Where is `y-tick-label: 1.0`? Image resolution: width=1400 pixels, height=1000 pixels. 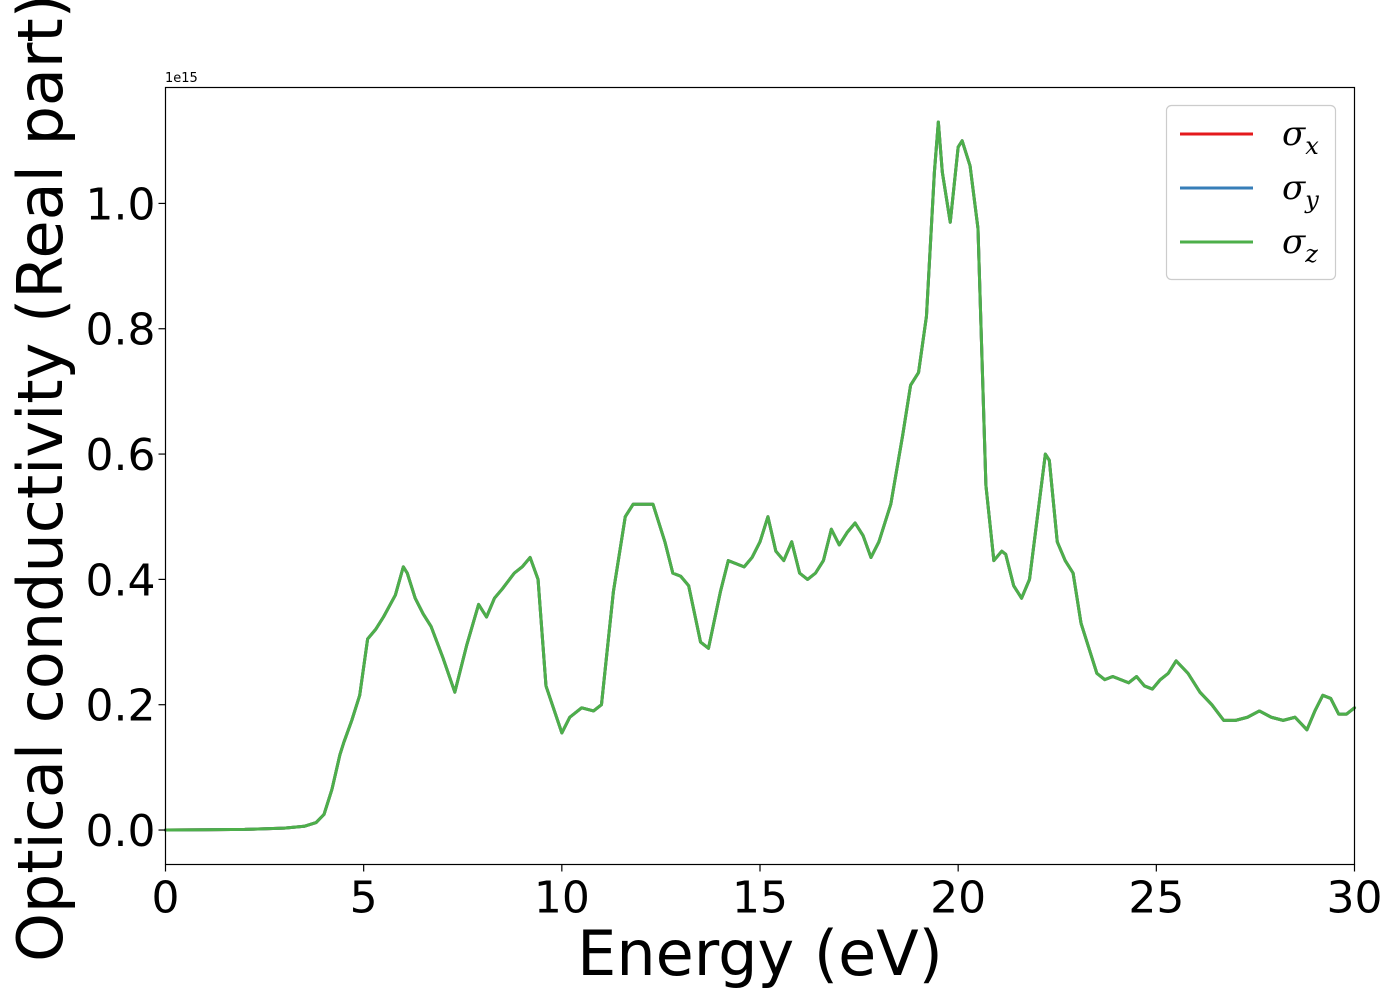
y-tick-label: 1.0 is located at coordinates (121, 204).